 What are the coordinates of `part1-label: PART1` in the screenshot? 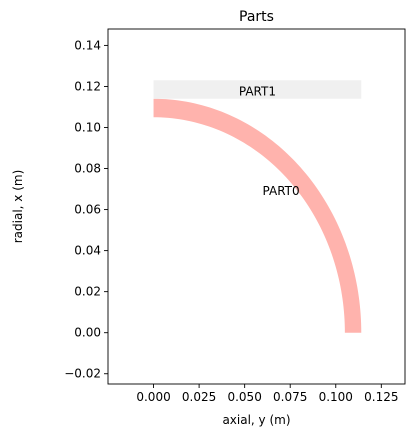 It's located at (257, 92).